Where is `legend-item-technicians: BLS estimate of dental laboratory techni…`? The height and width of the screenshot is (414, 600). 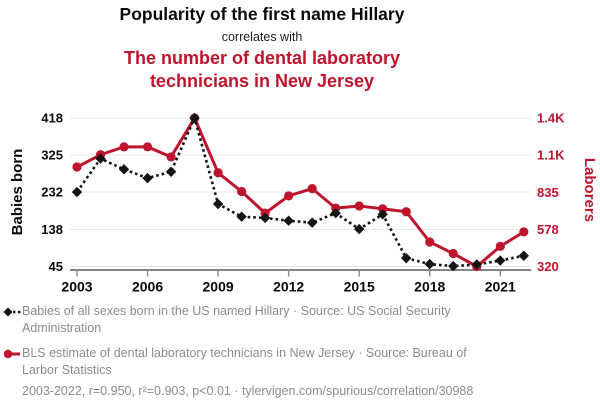 legend-item-technicians: BLS estimate of dental laboratory techni… is located at coordinates (268, 362).